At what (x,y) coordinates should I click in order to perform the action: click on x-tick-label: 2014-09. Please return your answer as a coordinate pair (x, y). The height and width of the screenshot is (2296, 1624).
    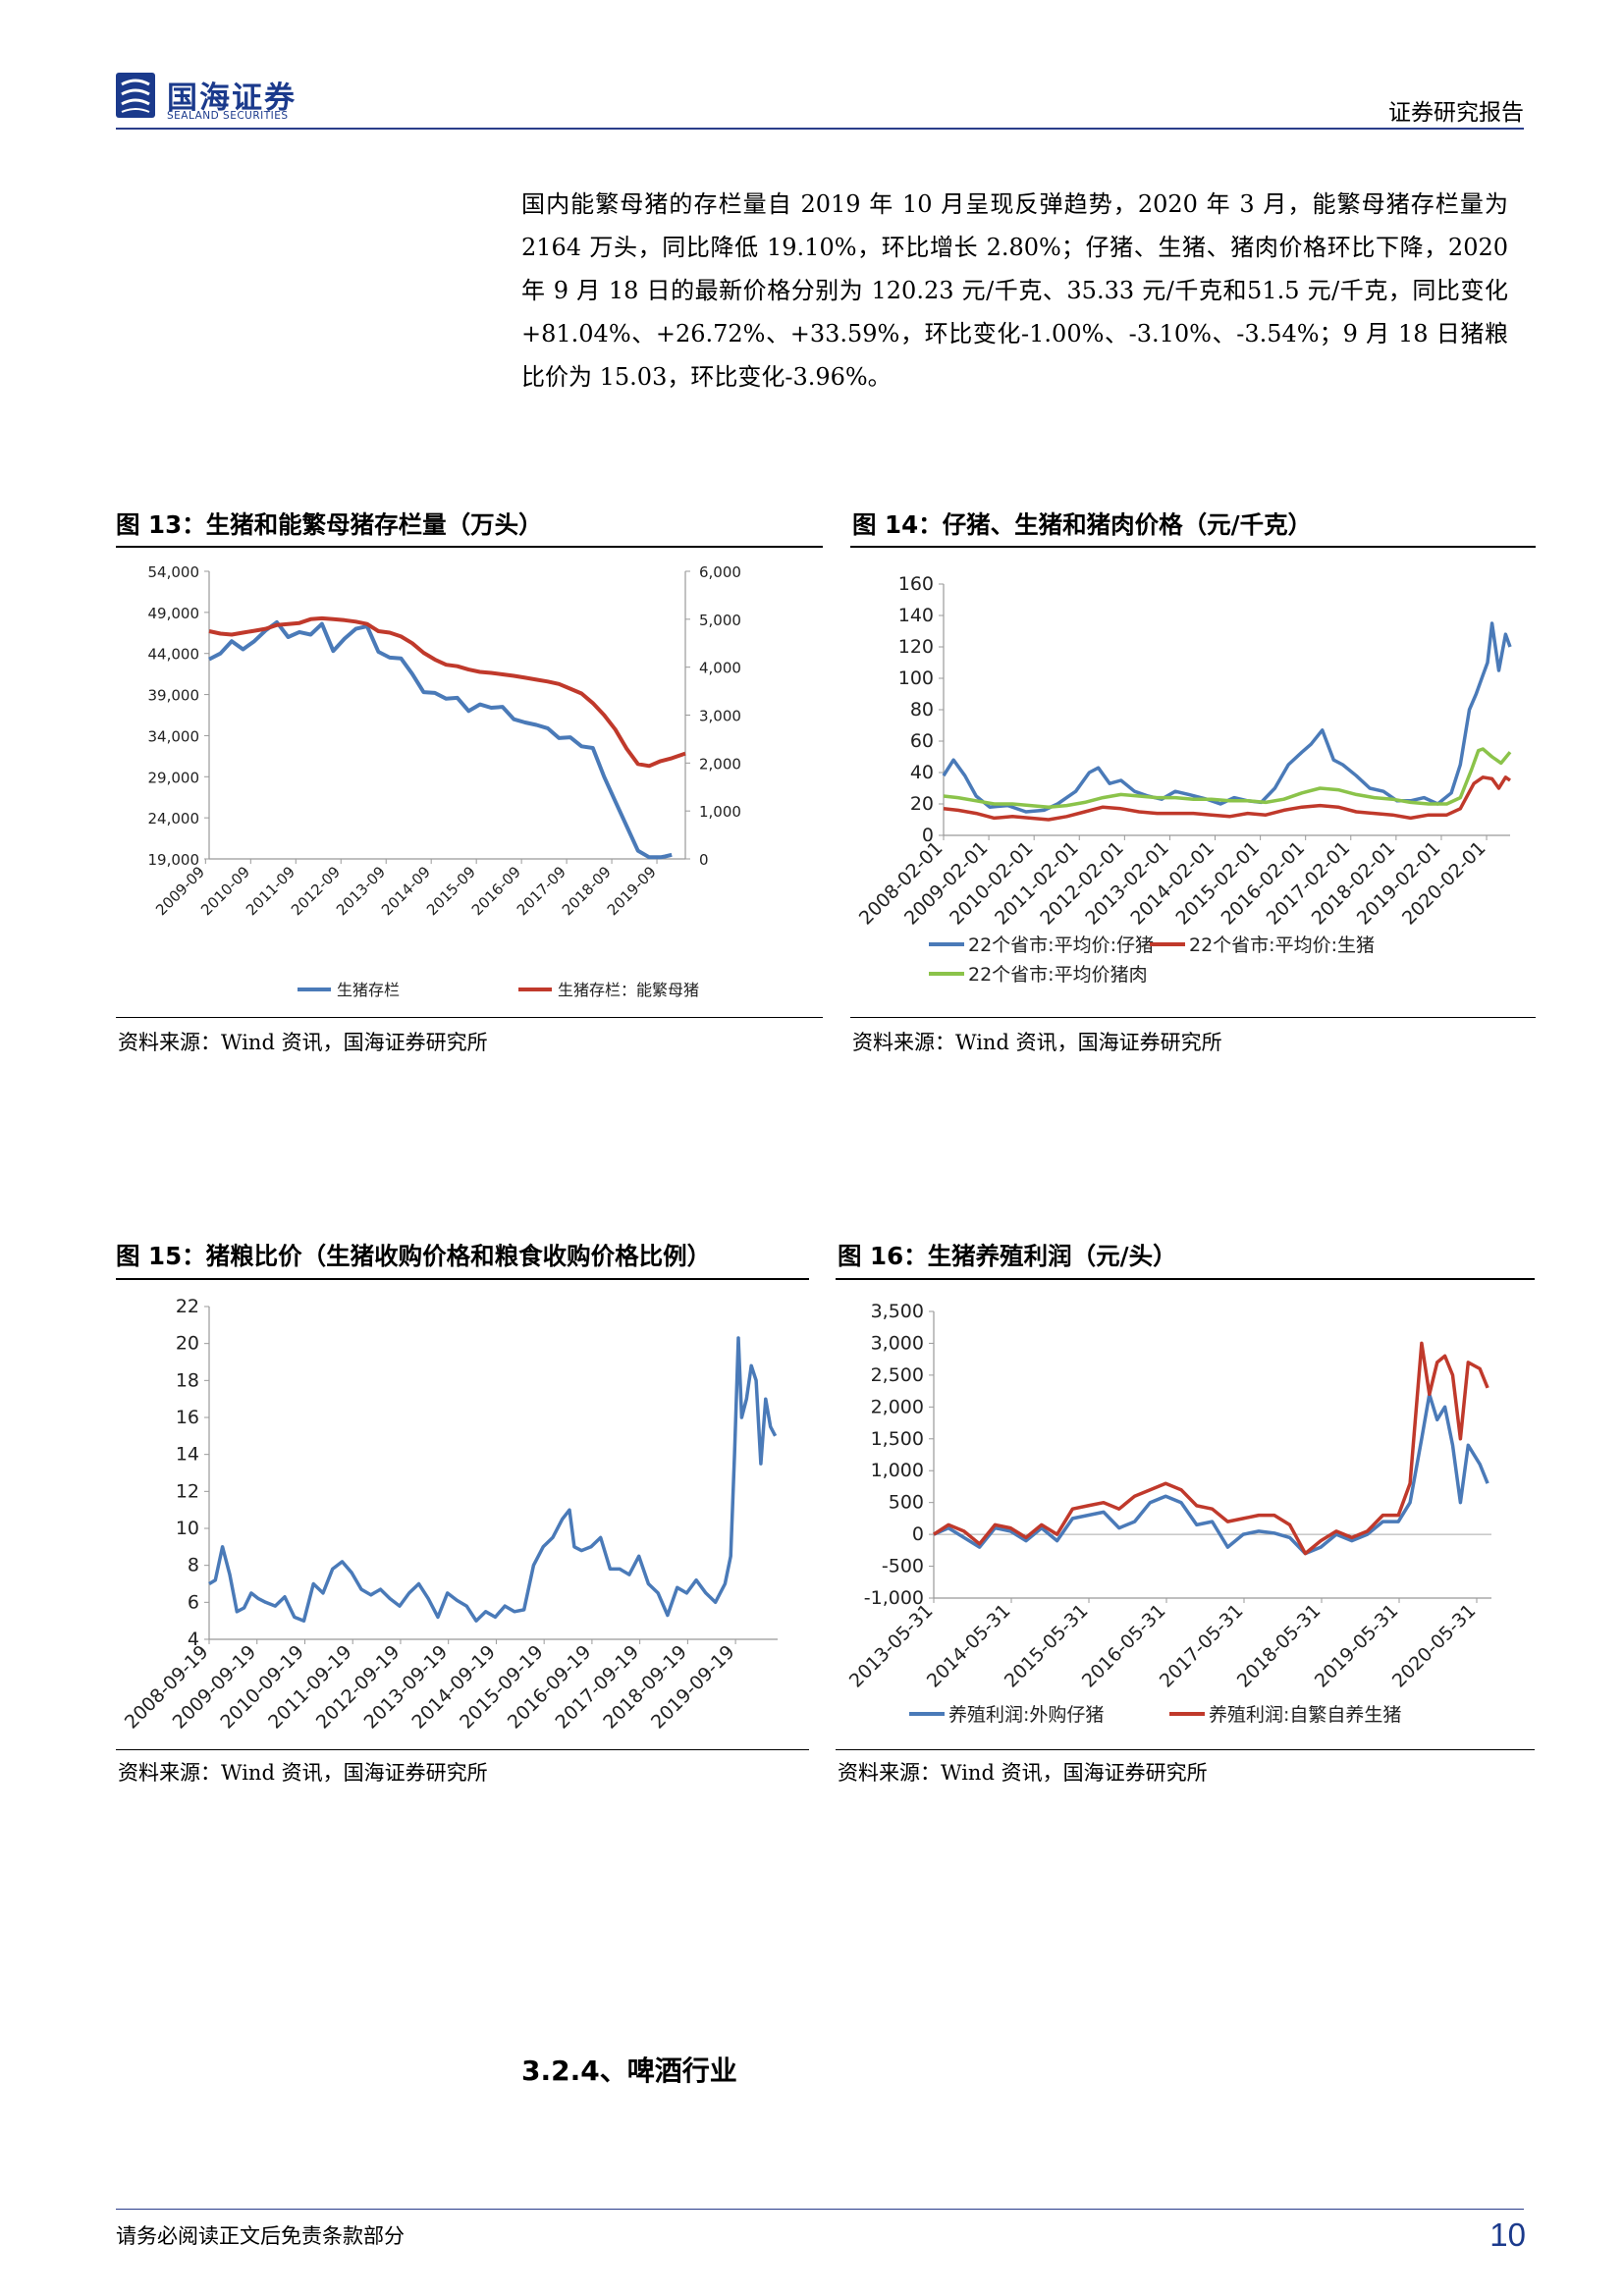
    Looking at the image, I should click on (406, 891).